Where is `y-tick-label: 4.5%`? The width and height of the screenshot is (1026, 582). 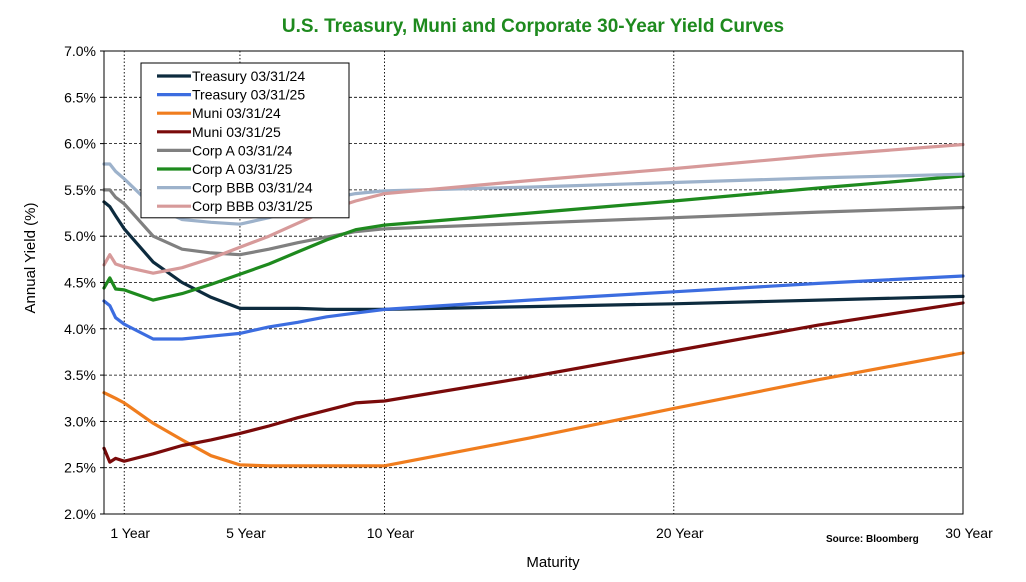 y-tick-label: 4.5% is located at coordinates (80, 283).